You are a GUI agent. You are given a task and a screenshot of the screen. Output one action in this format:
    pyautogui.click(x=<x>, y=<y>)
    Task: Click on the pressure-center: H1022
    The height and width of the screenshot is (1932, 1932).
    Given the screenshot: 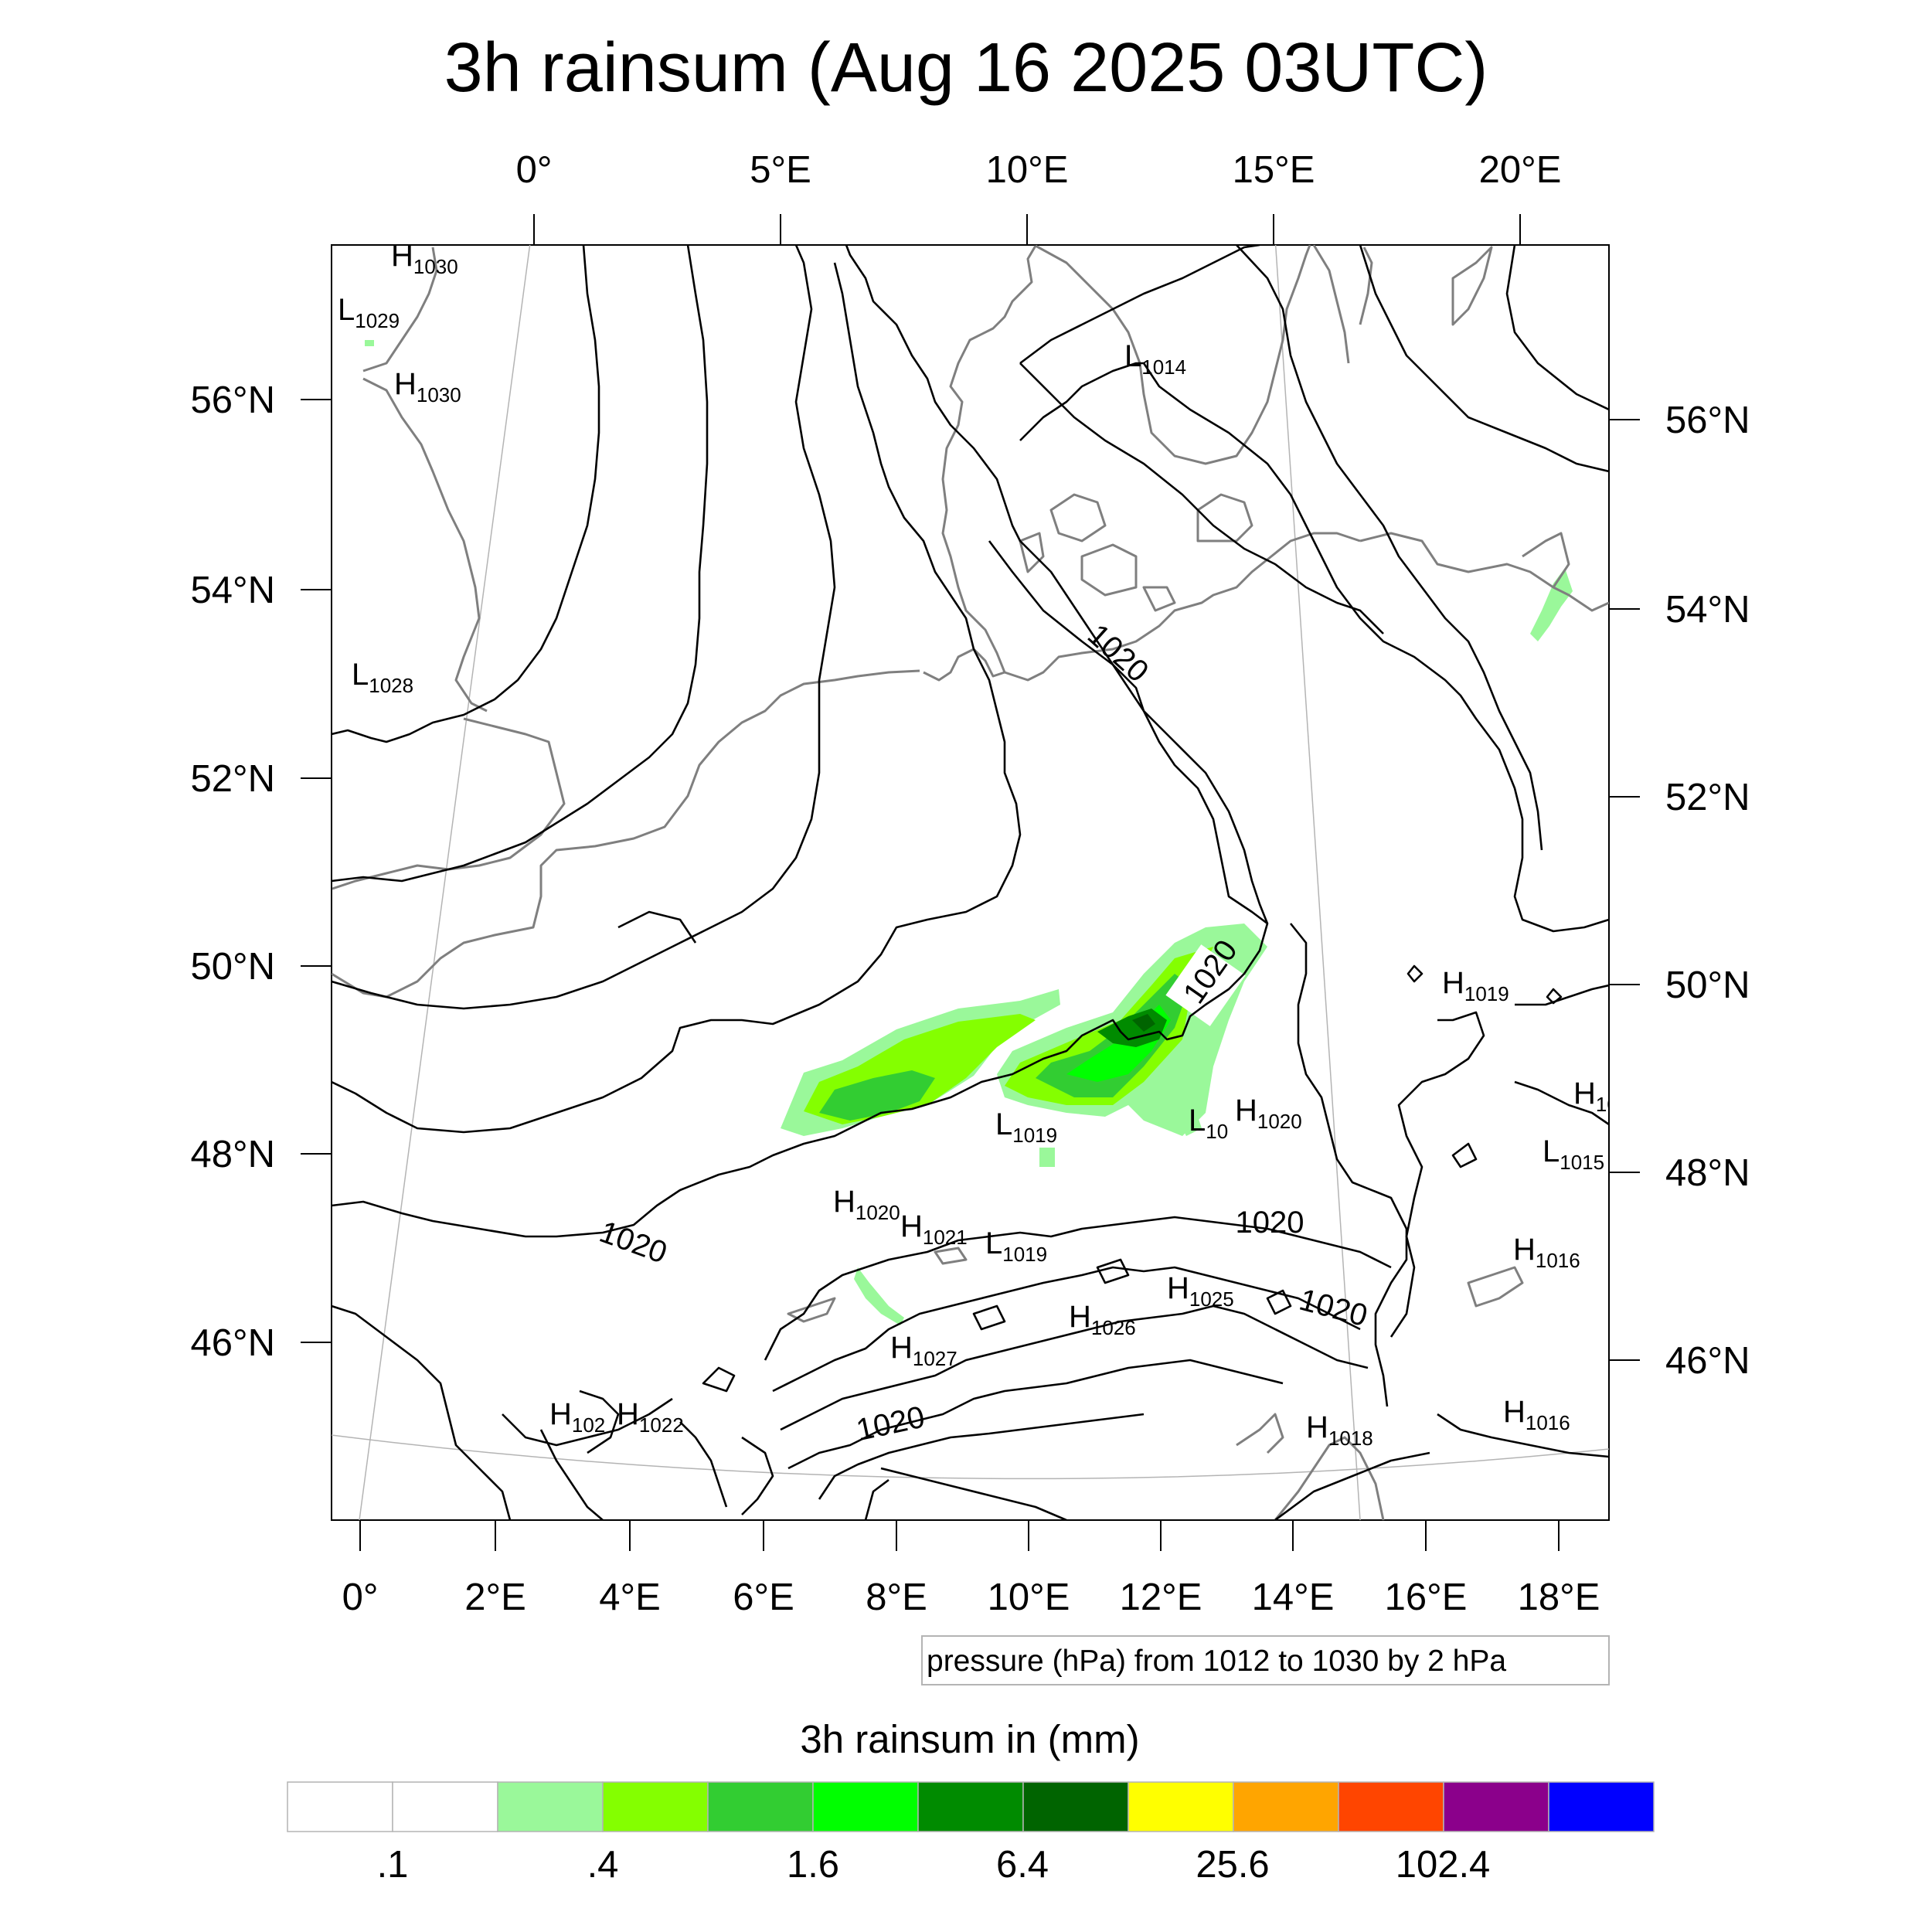 What is the action you would take?
    pyautogui.click(x=650, y=1417)
    